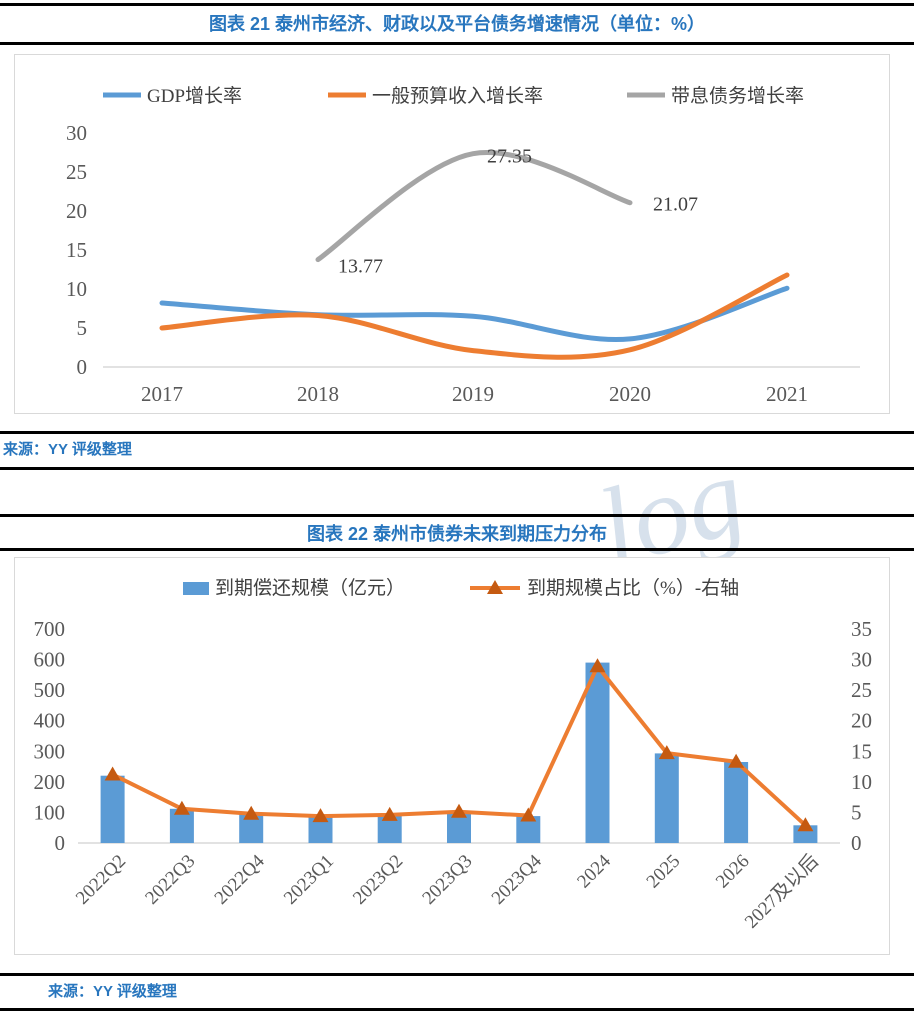 The width and height of the screenshot is (914, 1019). What do you see at coordinates (82, 328) in the screenshot?
I see `y-axis-tick-label: 5` at bounding box center [82, 328].